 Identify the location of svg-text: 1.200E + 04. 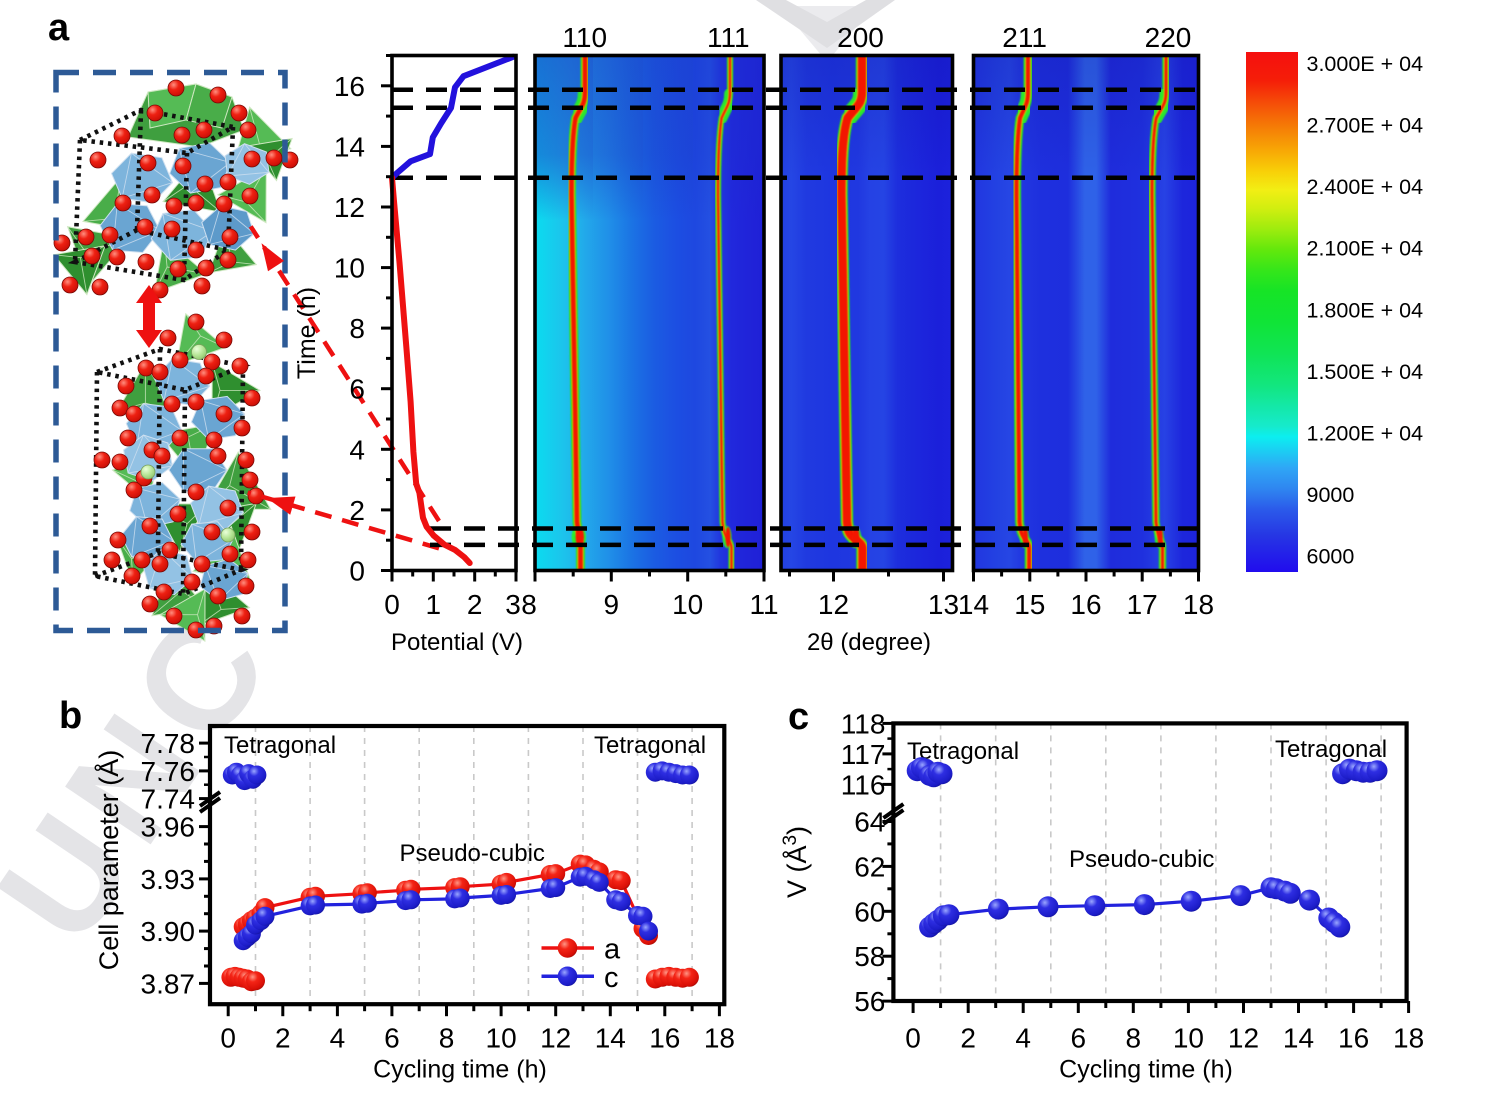
(1365, 434).